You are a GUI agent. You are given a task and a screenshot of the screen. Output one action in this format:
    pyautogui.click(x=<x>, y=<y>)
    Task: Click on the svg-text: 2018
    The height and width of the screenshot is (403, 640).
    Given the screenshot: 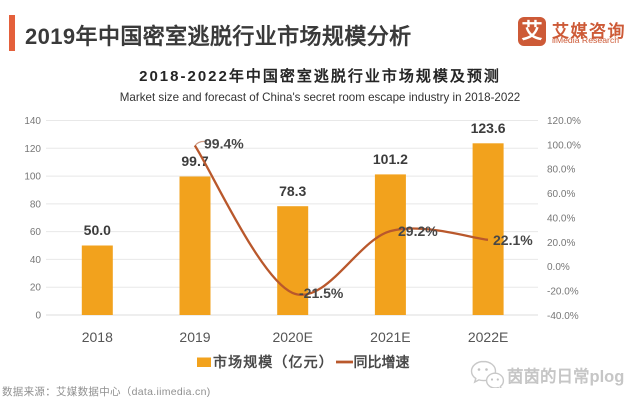 What is the action you would take?
    pyautogui.click(x=97, y=337)
    